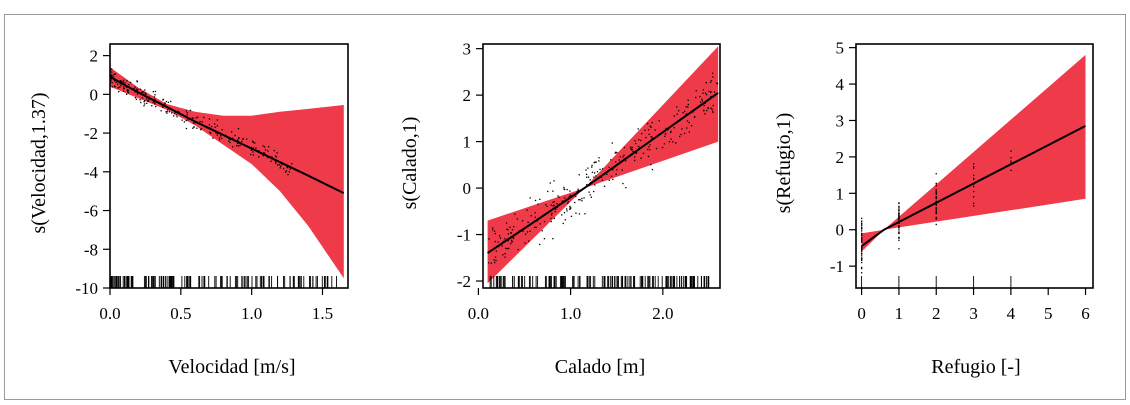  What do you see at coordinates (229, 166) in the screenshot?
I see `plot-area-box` at bounding box center [229, 166].